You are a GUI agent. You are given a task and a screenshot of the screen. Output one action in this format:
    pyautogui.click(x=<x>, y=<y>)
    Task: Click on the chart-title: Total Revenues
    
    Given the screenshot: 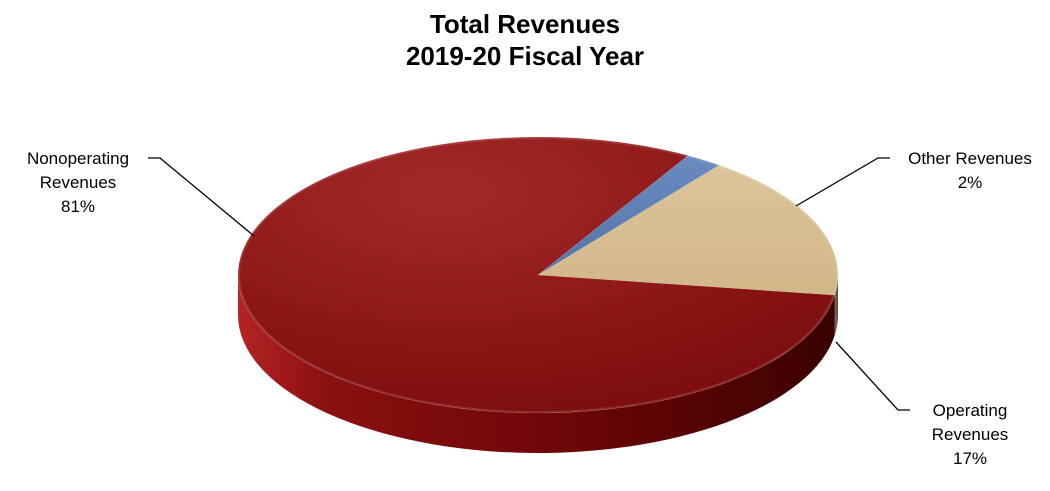 What is the action you would take?
    pyautogui.click(x=525, y=24)
    